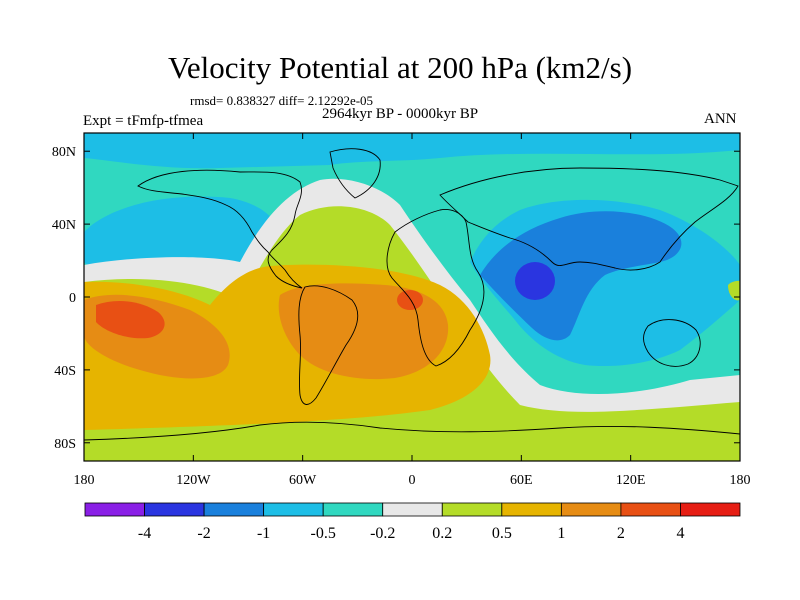 The image size is (800, 600). What do you see at coordinates (130, 319) in the screenshot?
I see `pacific-positive-core` at bounding box center [130, 319].